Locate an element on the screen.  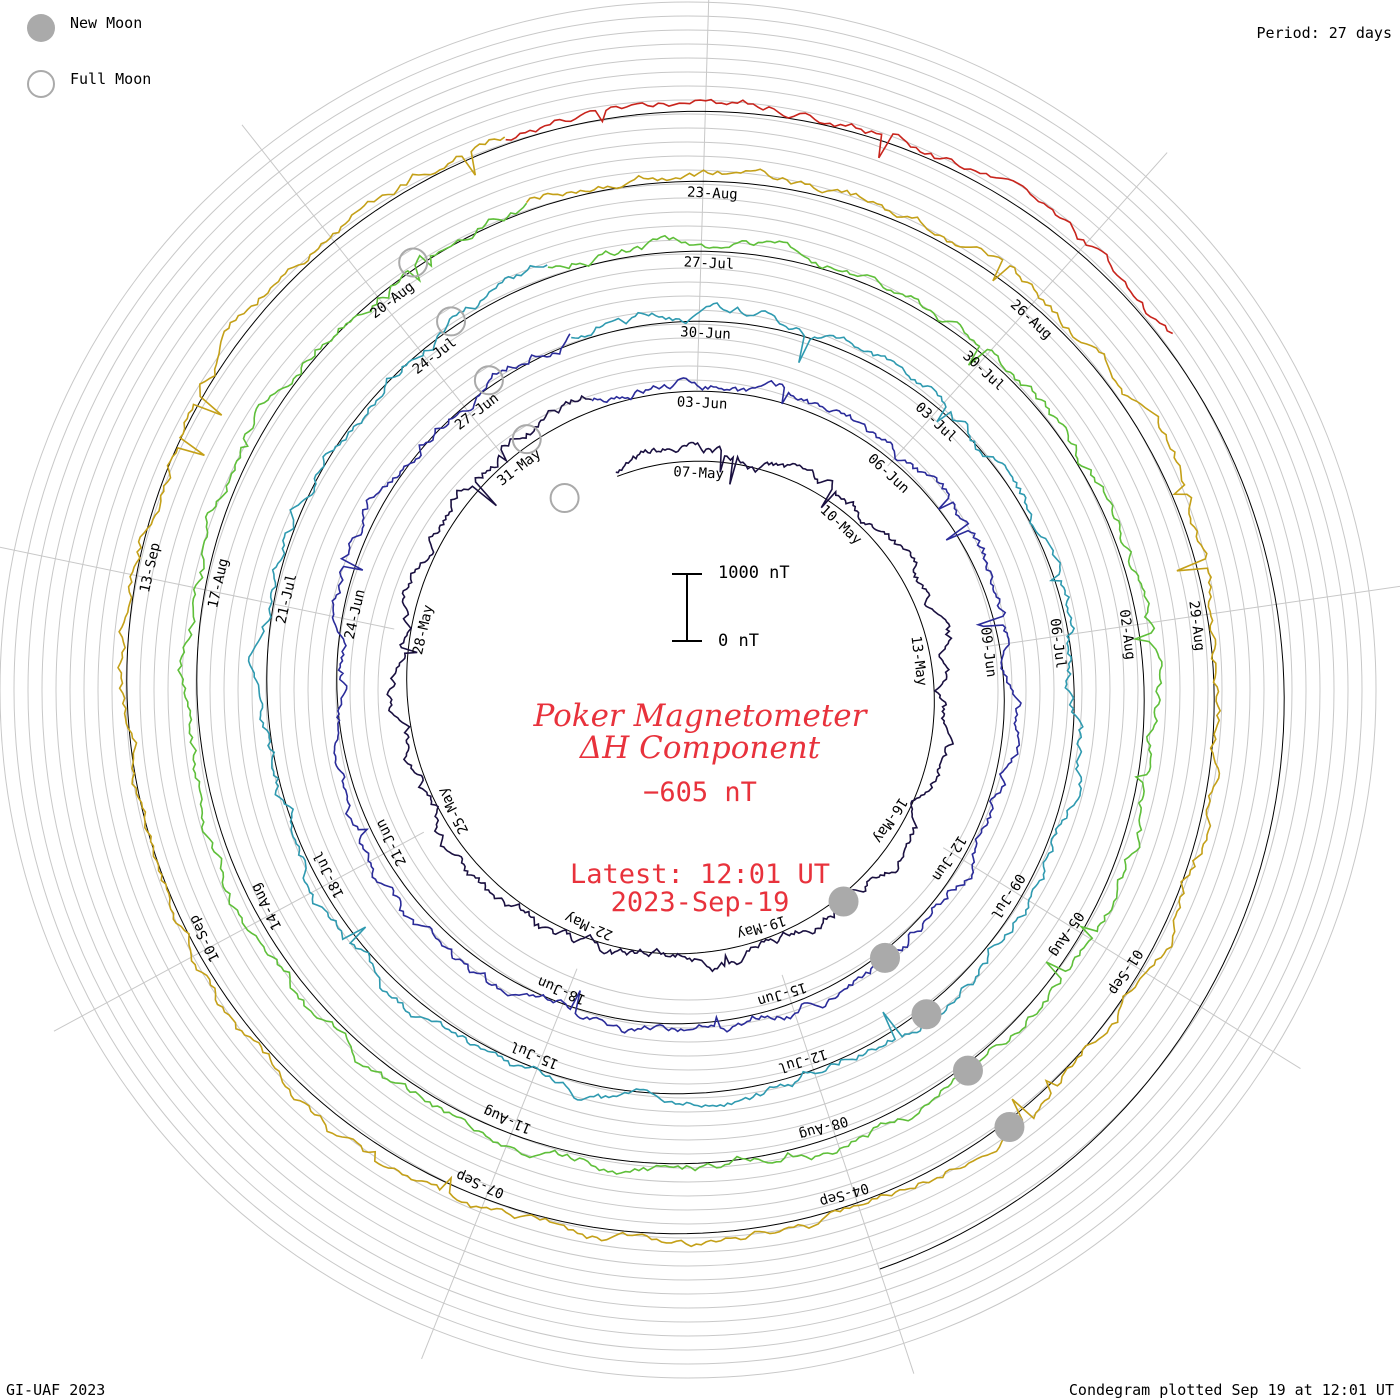
date-label: 13-May is located at coordinates (918, 661).